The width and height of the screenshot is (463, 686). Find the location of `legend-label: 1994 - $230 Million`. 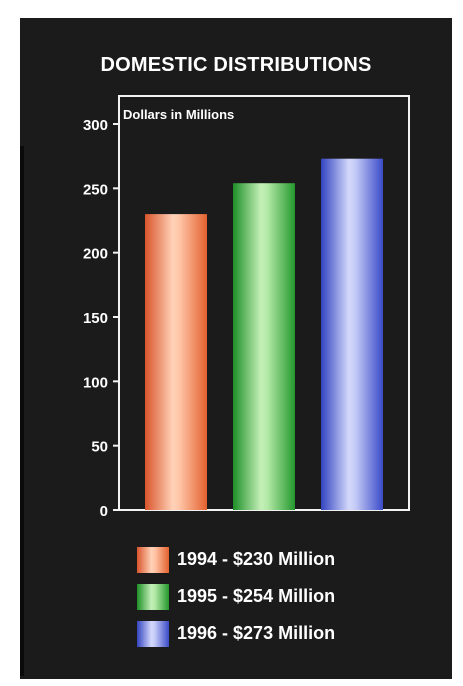

legend-label: 1994 - $230 Million is located at coordinates (256, 559).